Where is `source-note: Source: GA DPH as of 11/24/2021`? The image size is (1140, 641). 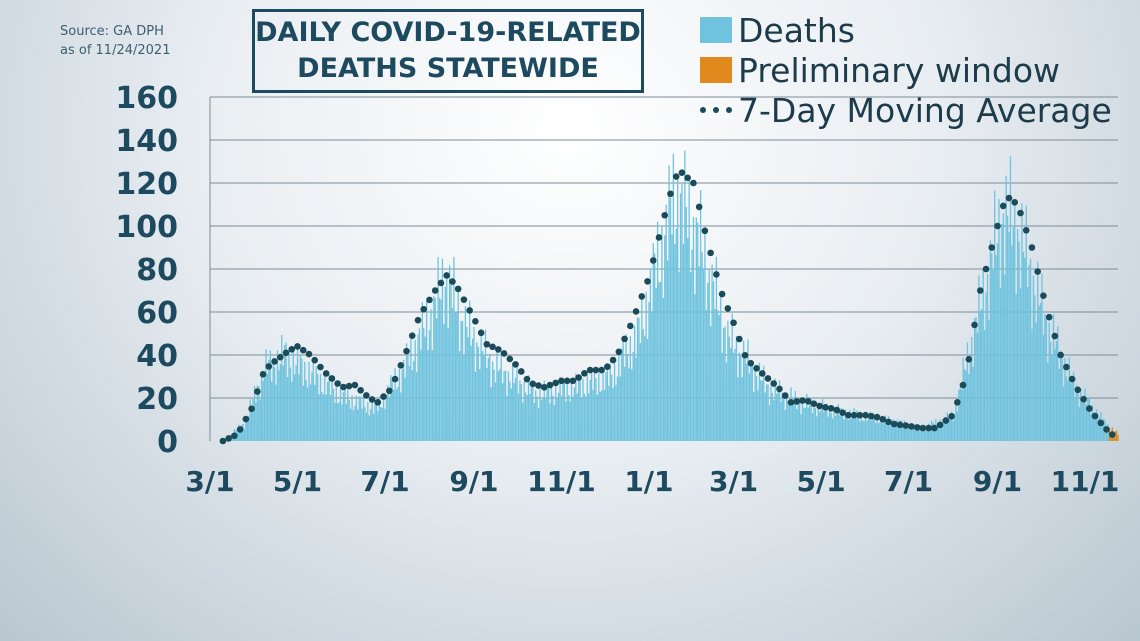
source-note: Source: GA DPH as of 11/24/2021 is located at coordinates (115, 41).